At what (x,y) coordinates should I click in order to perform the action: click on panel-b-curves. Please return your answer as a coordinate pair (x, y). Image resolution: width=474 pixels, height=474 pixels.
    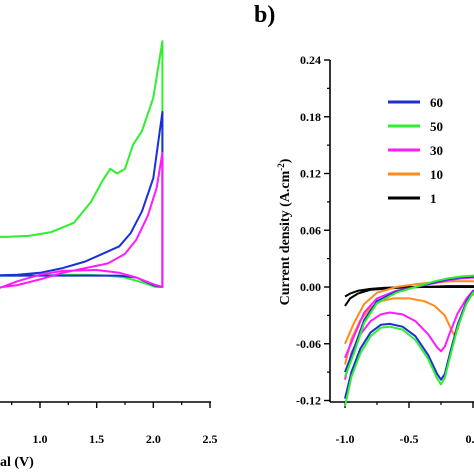
    Looking at the image, I should click on (409, 340).